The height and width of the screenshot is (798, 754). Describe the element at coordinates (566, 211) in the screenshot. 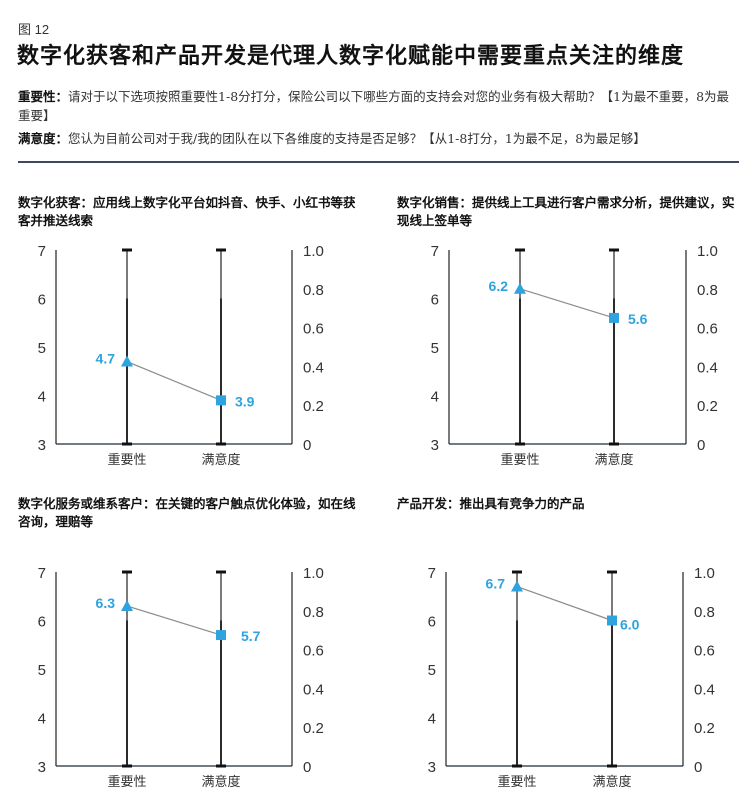

I see `panel-title-digital-sales: 数字化销售：提供线上工具进行客户需求分析，提供建议，实现线上签单等` at that location.